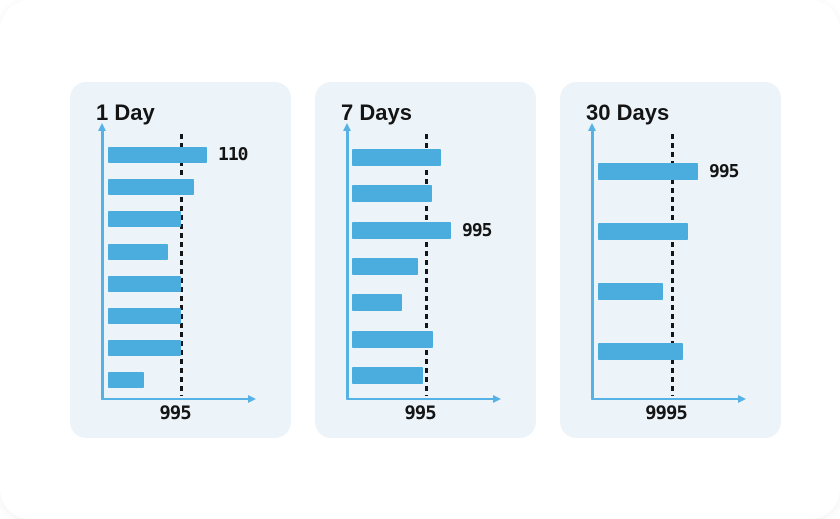  I want to click on panel-title: 7 Days, so click(376, 112).